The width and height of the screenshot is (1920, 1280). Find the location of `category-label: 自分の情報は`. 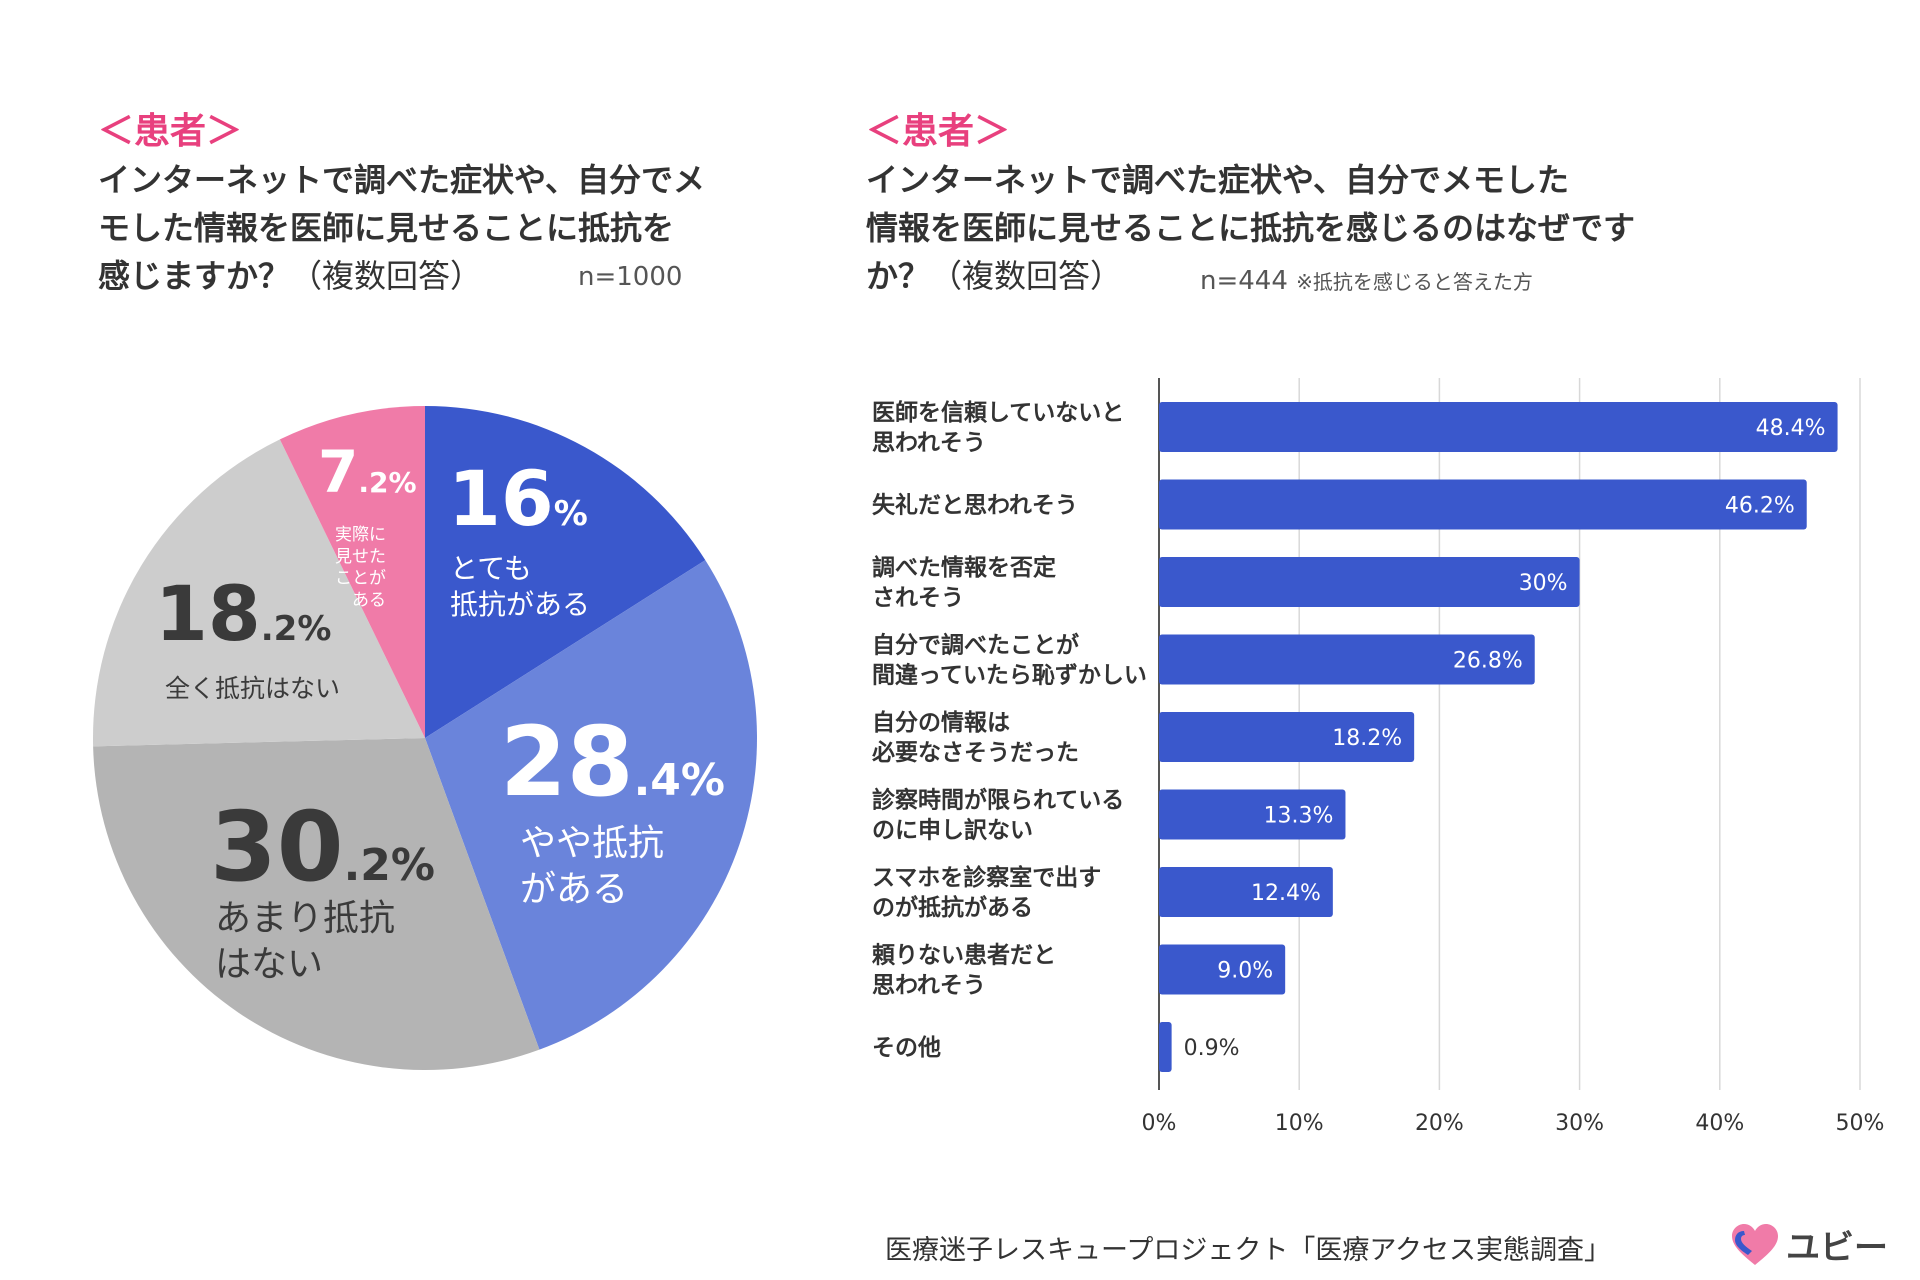

category-label: 自分の情報は is located at coordinates (941, 722).